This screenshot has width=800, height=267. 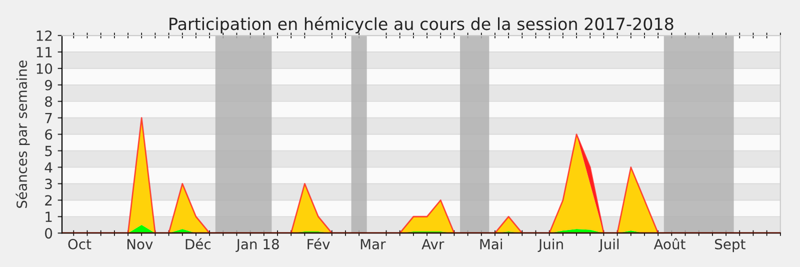 I want to click on y-tick-label: 10, so click(x=44, y=68).